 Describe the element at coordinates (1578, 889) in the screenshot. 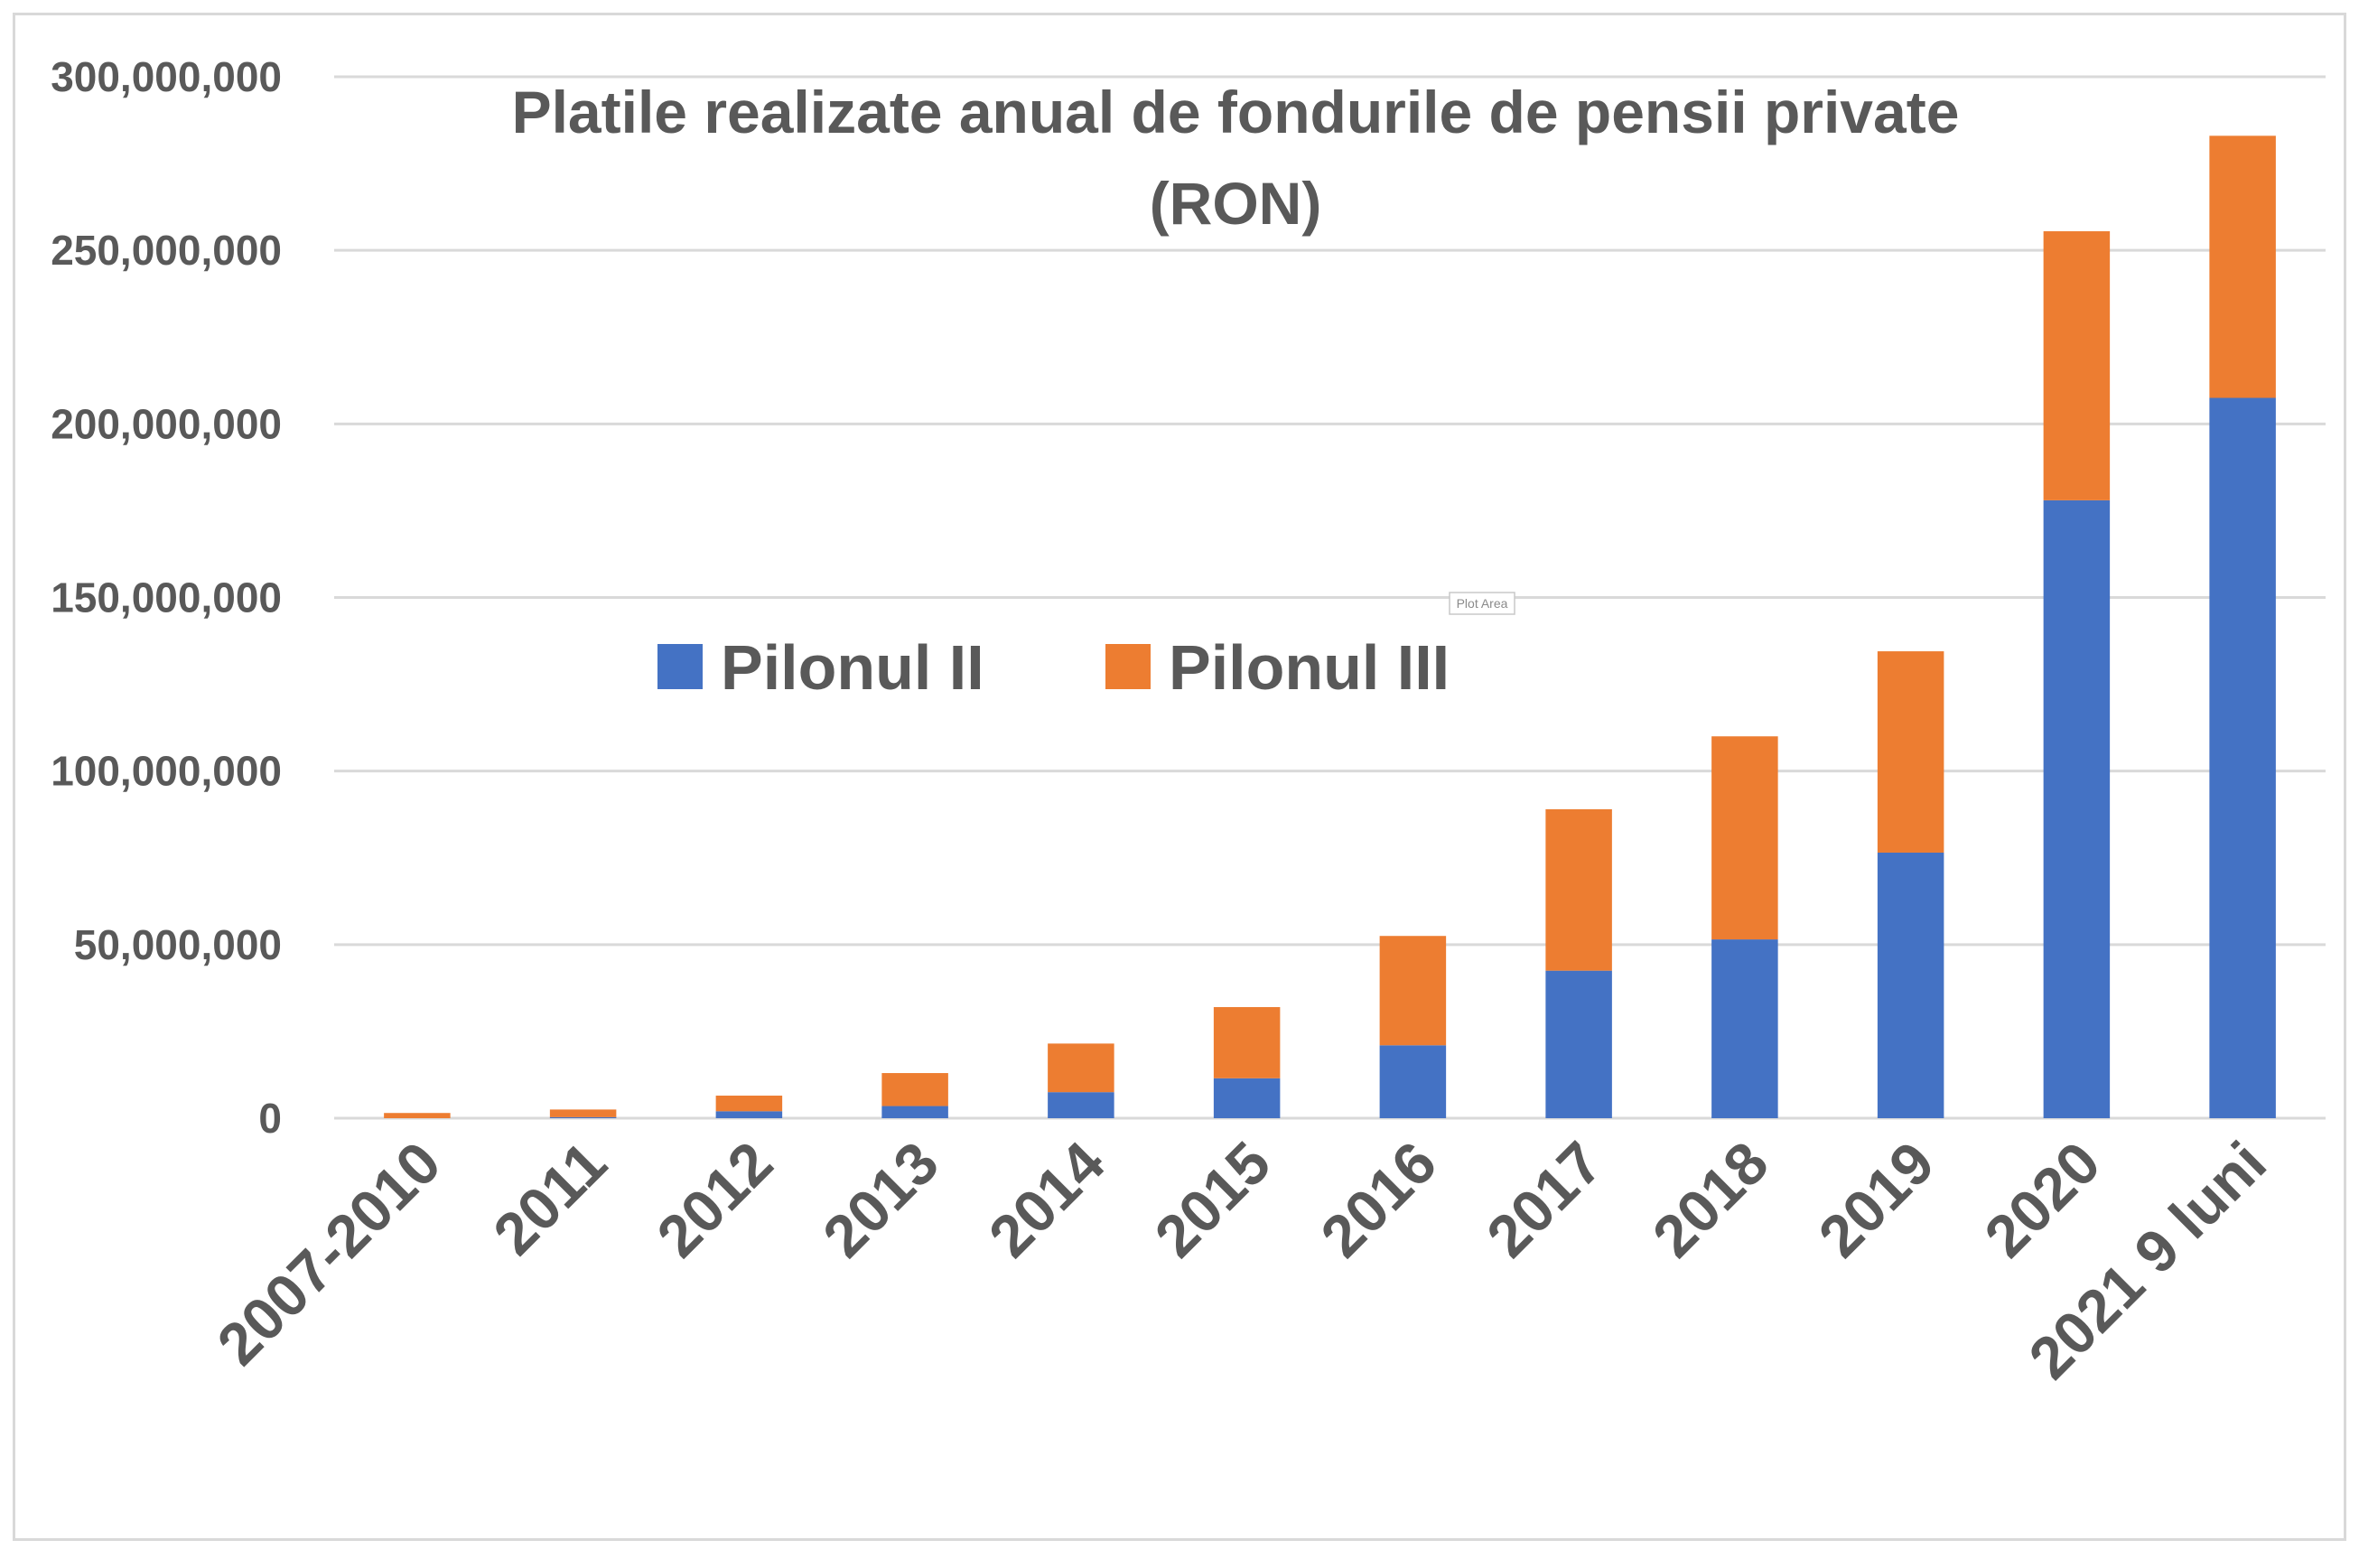

I see `bar-pilonul-iii-2017` at that location.